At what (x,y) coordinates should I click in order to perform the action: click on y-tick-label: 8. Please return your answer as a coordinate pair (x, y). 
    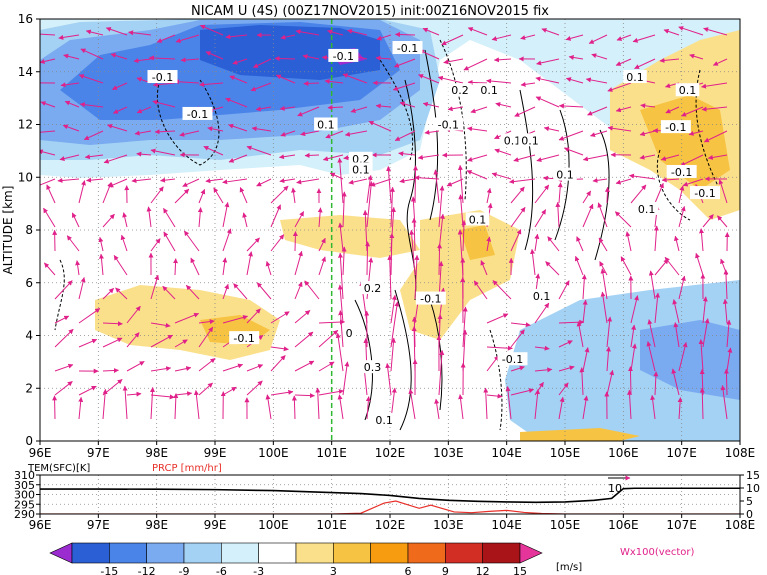
    Looking at the image, I should click on (29, 230).